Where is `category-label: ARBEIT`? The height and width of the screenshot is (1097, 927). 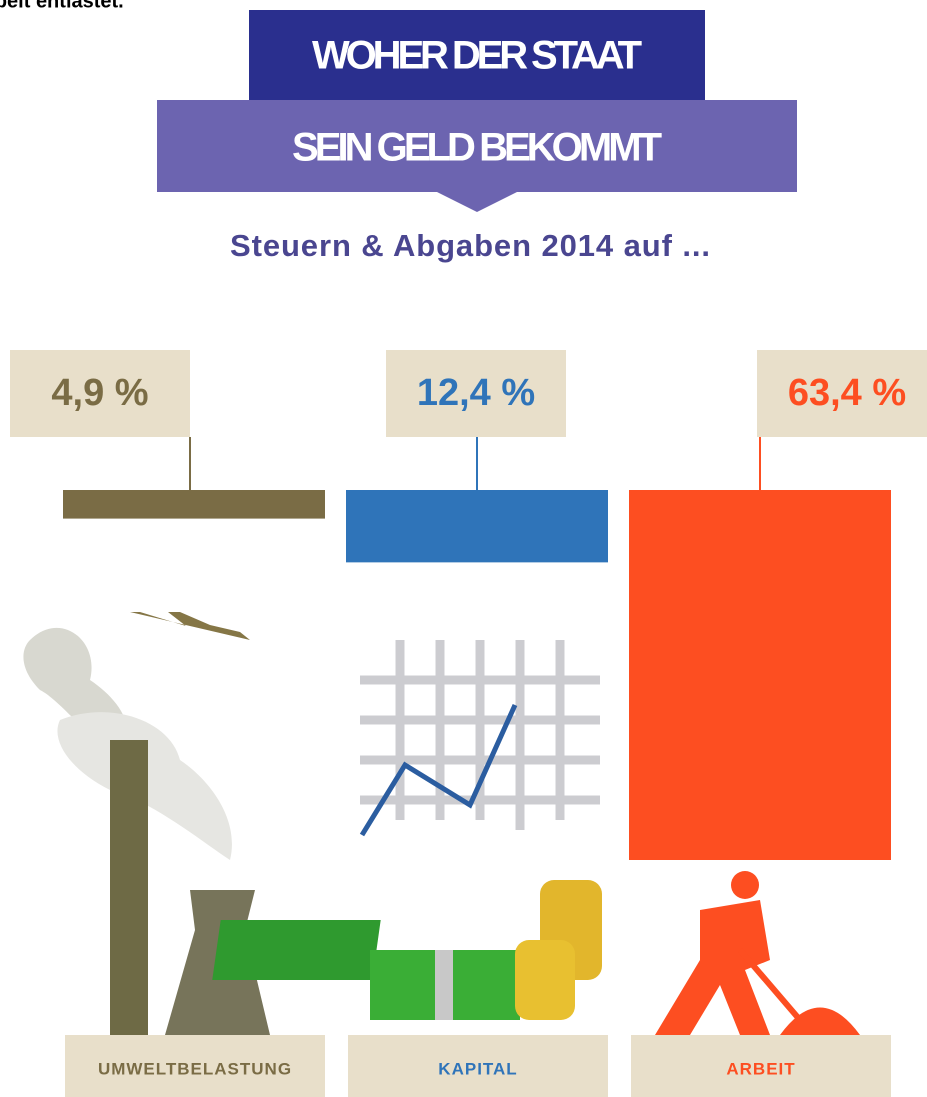
category-label: ARBEIT is located at coordinates (760, 1068).